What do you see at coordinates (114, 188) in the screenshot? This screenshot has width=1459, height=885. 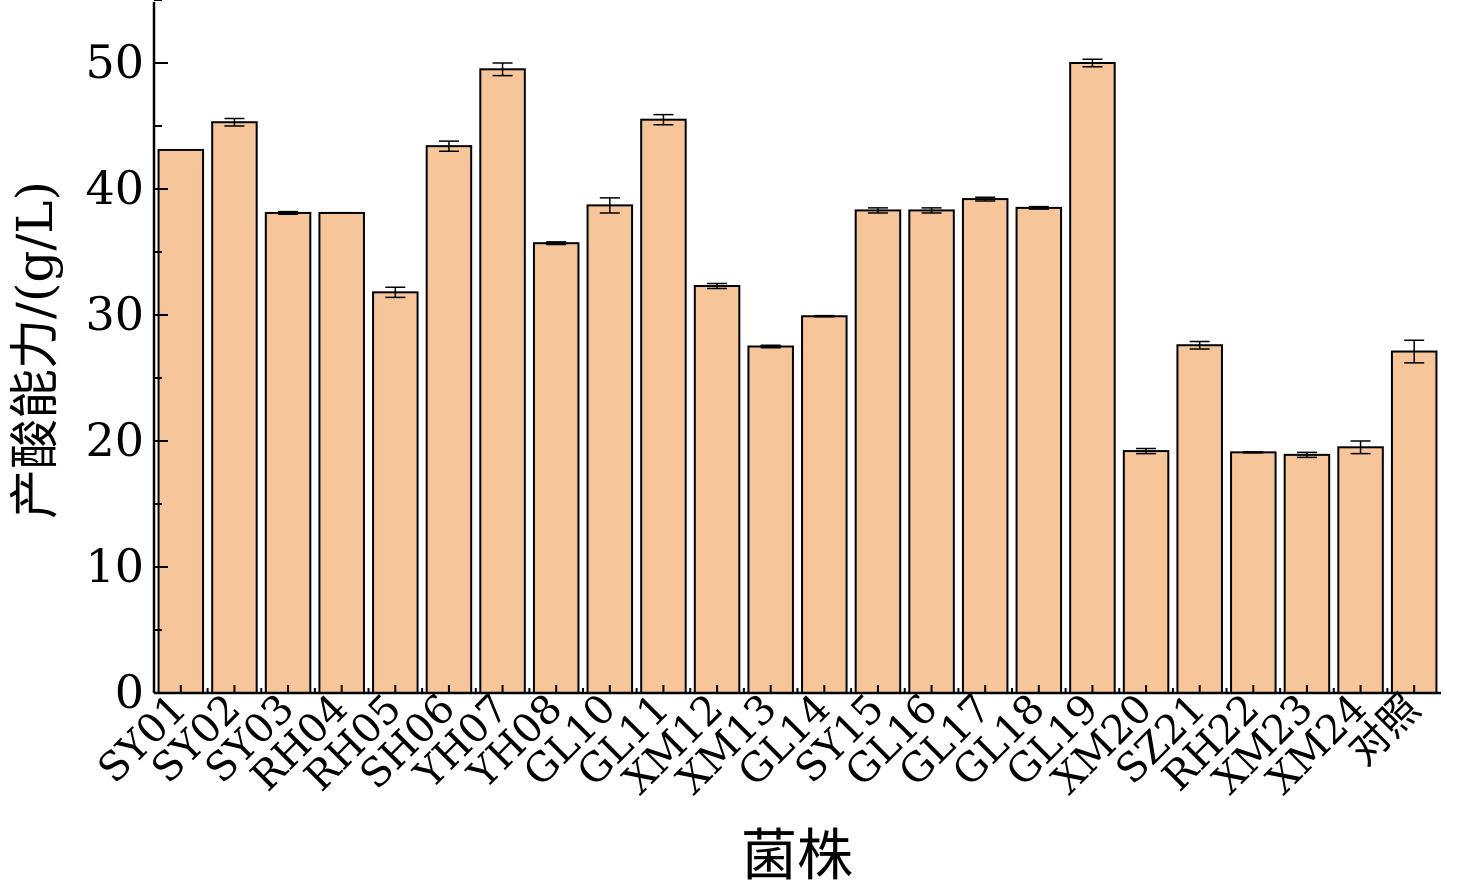 I see `y-tick-label-40: 40` at bounding box center [114, 188].